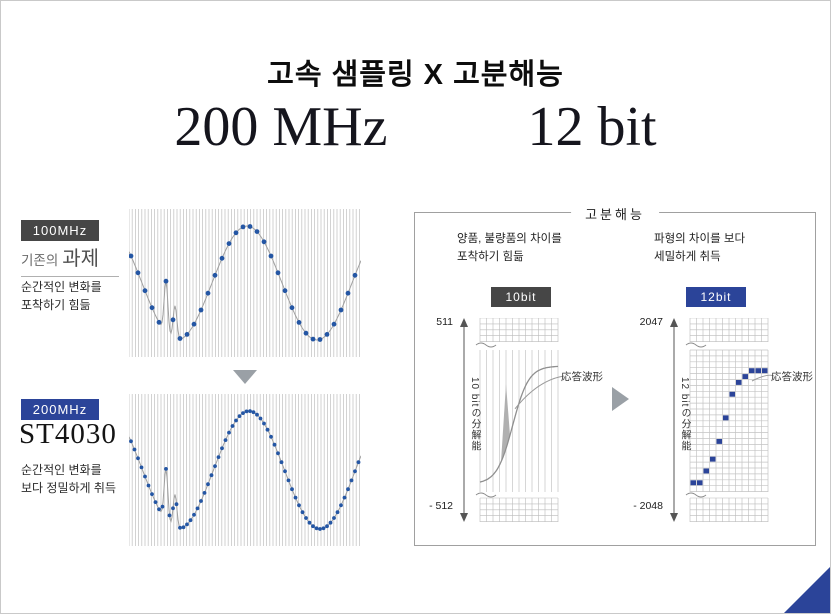  Describe the element at coordinates (60, 230) in the screenshot. I see `badge-100mhz: 100MHz` at that location.